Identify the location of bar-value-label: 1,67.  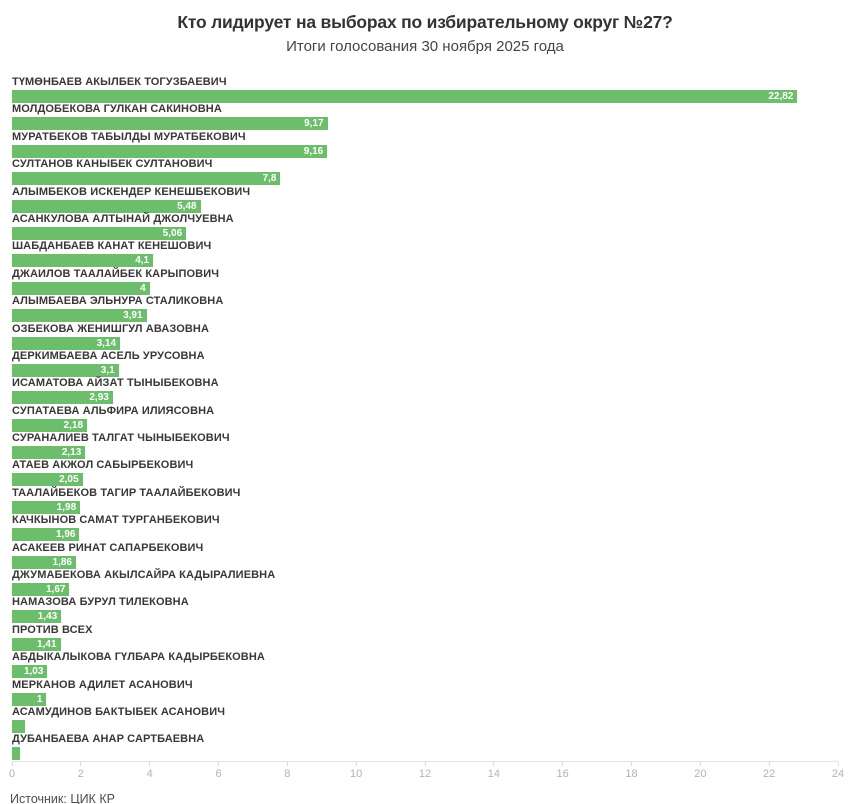
(56, 590).